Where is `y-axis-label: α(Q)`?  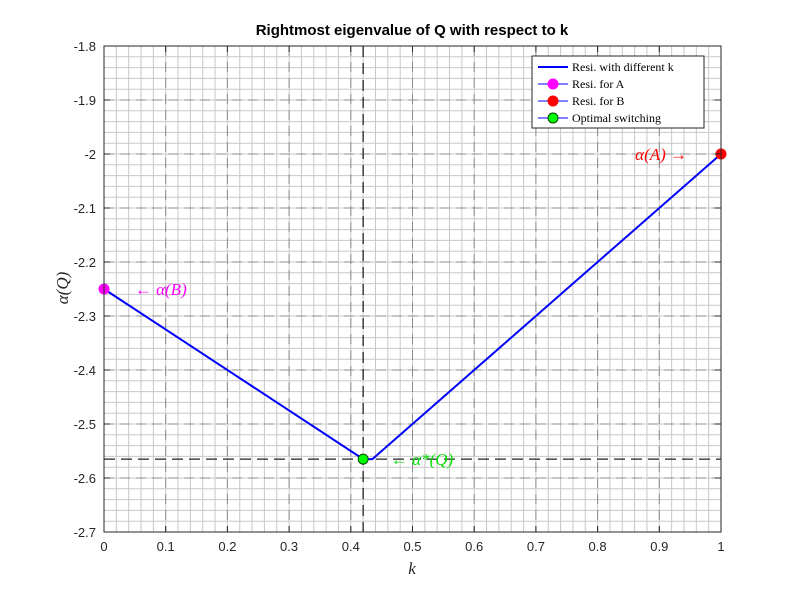
y-axis-label: α(Q) is located at coordinates (62, 287).